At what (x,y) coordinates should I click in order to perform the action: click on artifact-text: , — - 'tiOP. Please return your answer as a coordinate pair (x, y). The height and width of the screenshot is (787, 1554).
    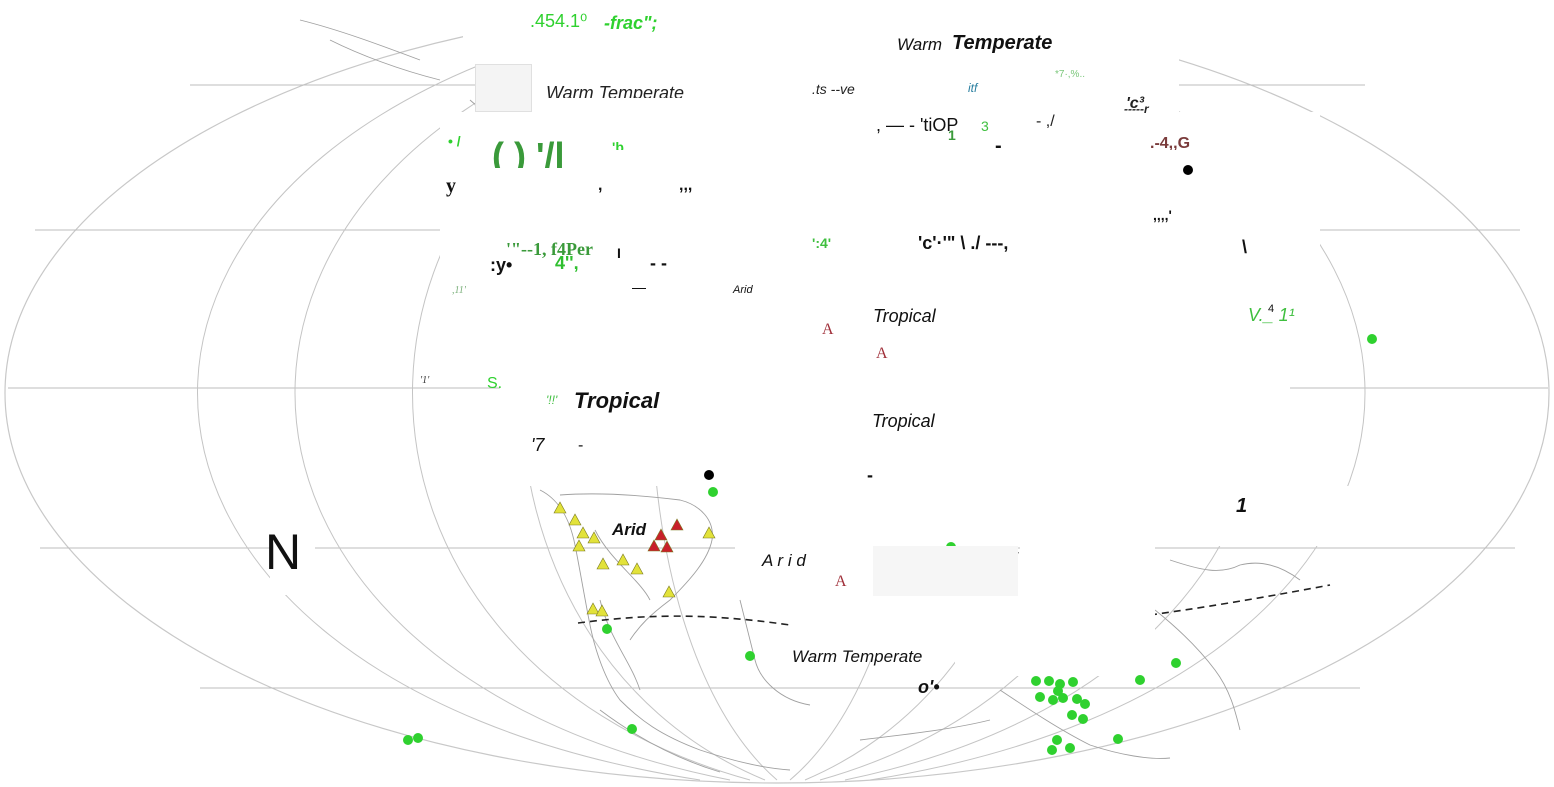
    Looking at the image, I should click on (917, 125).